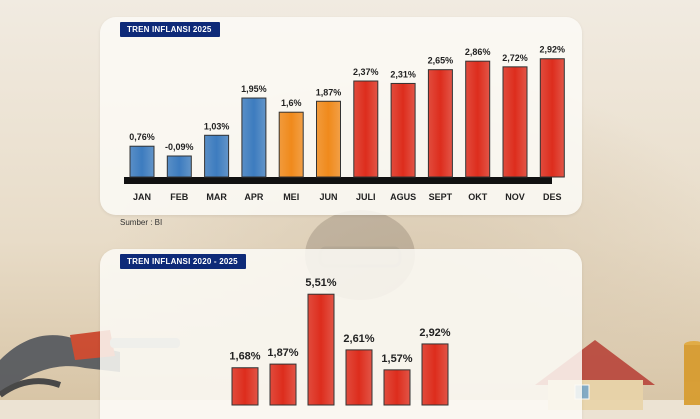 This screenshot has width=700, height=419. I want to click on category-label: FEB, so click(179, 197).